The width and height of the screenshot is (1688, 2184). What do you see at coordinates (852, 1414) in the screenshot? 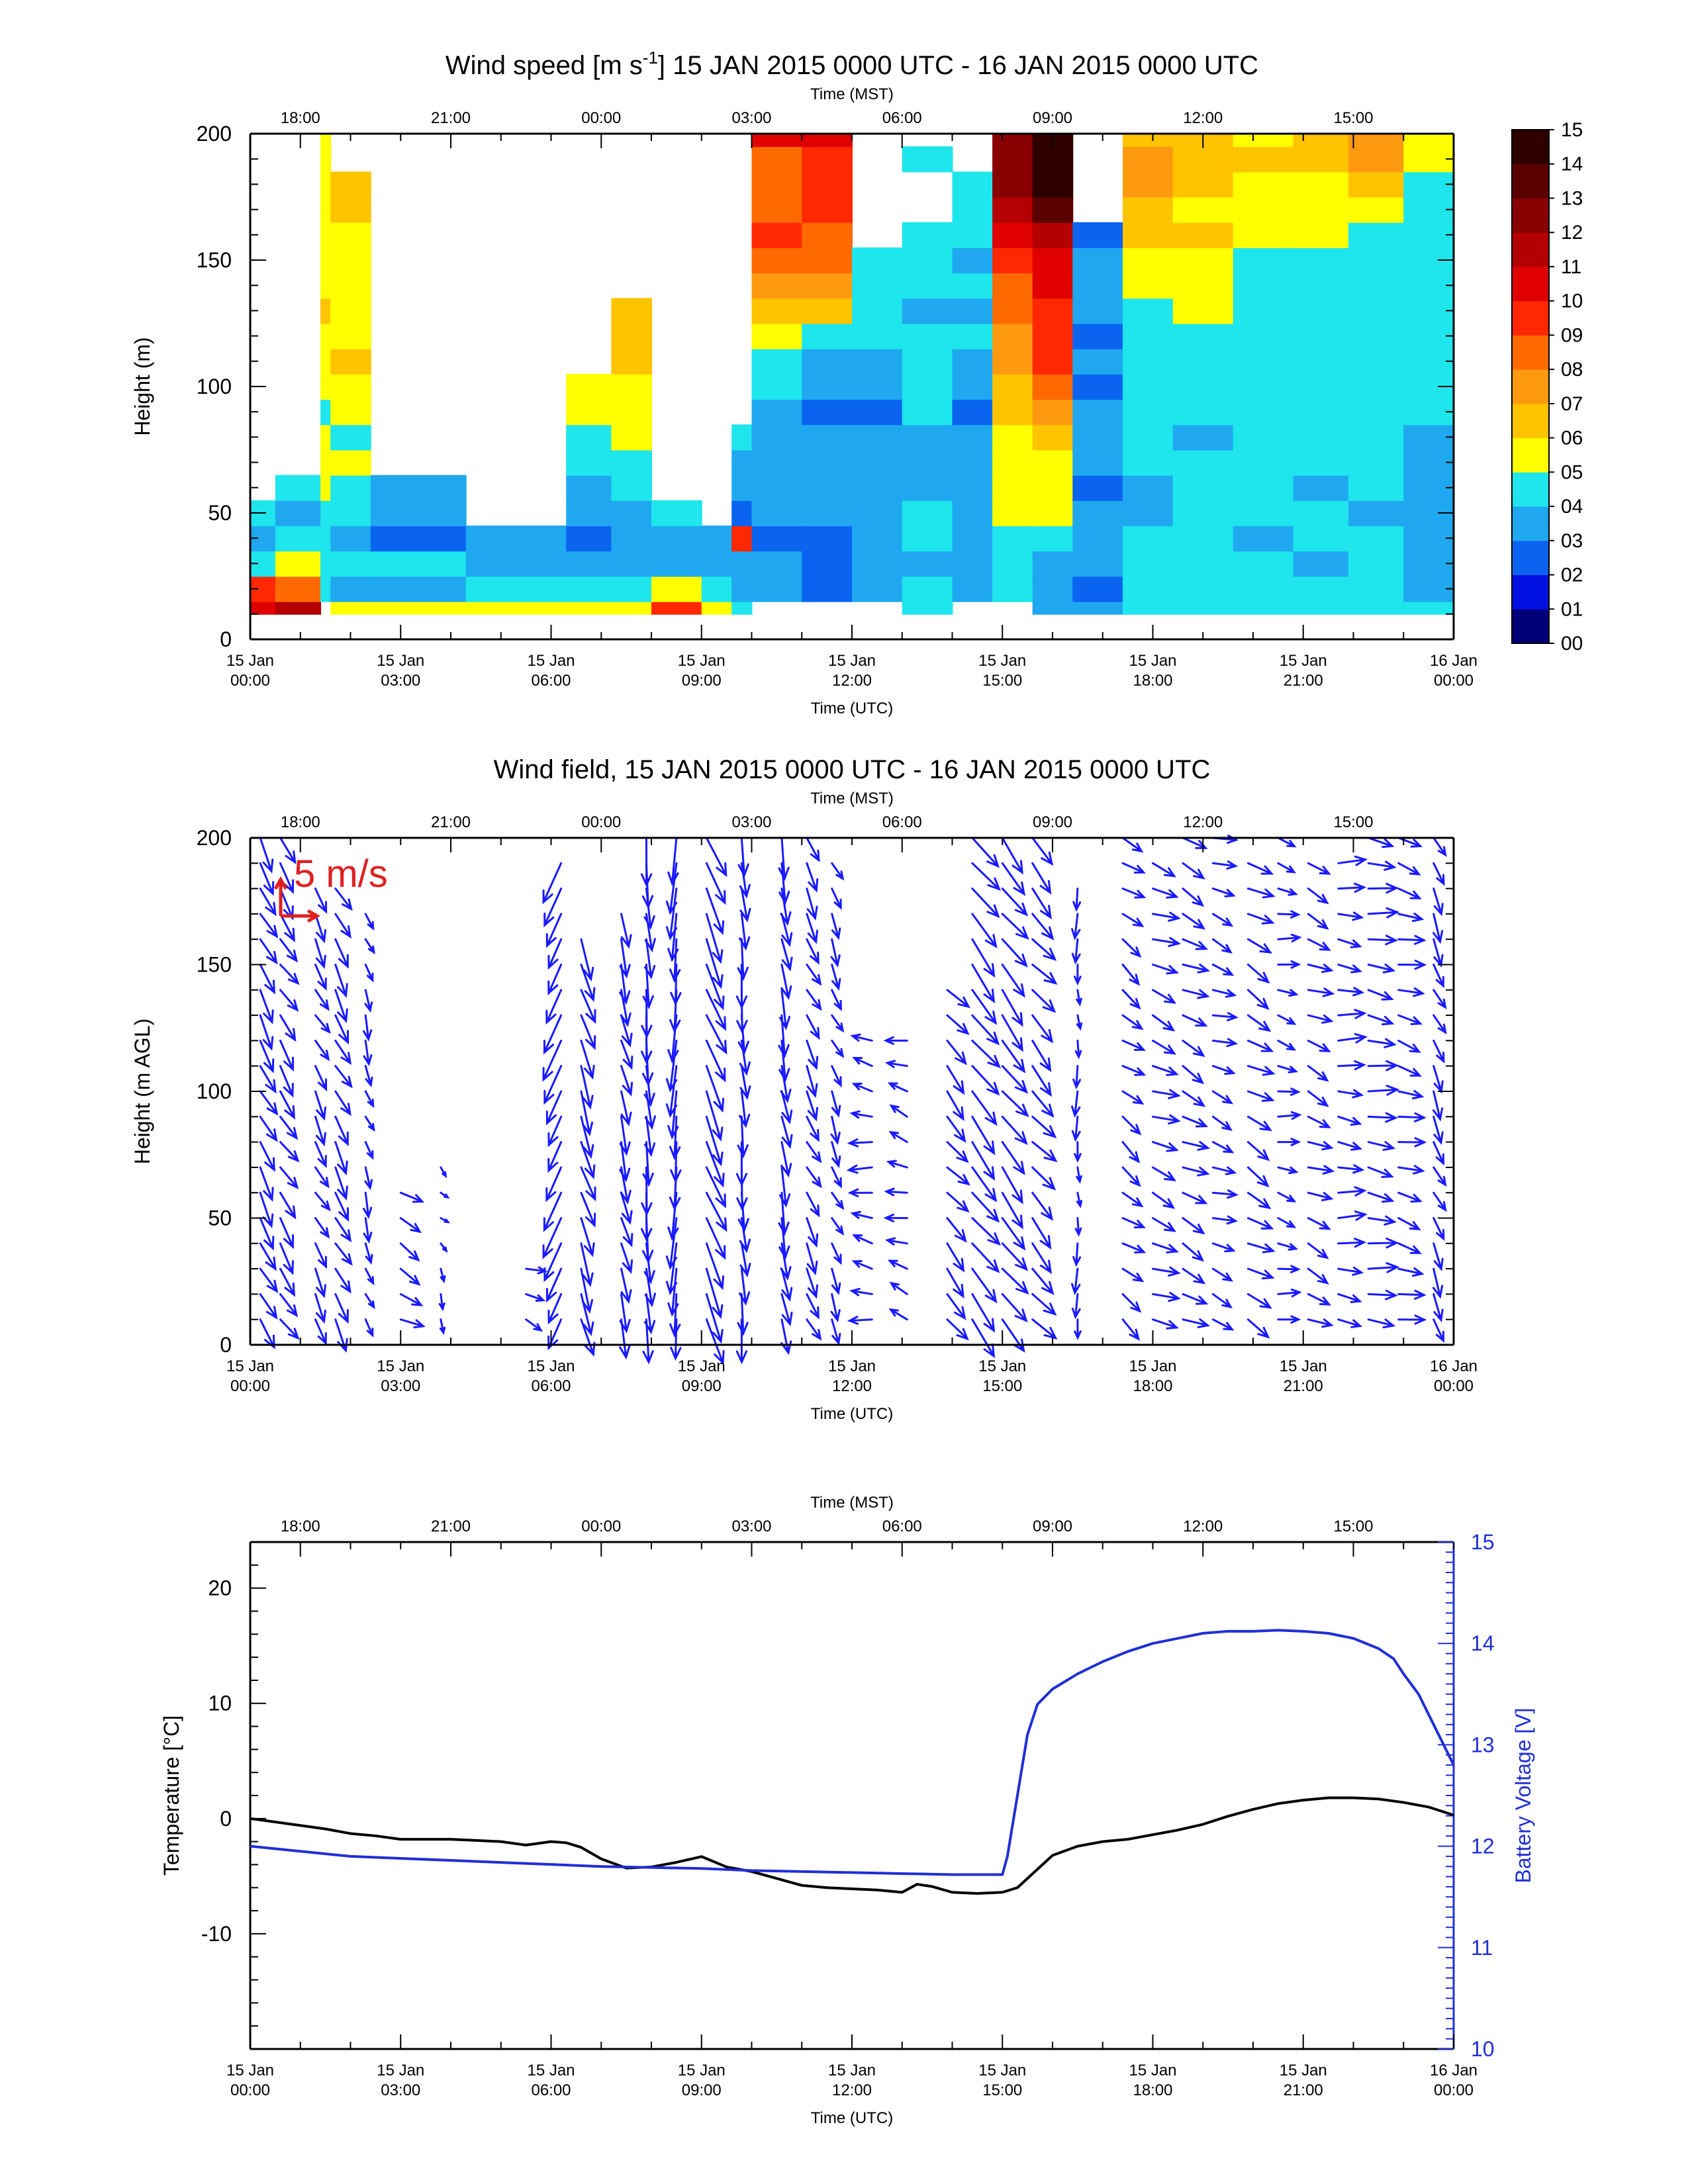
I see `x-axis-title: Time (UTC)` at bounding box center [852, 1414].